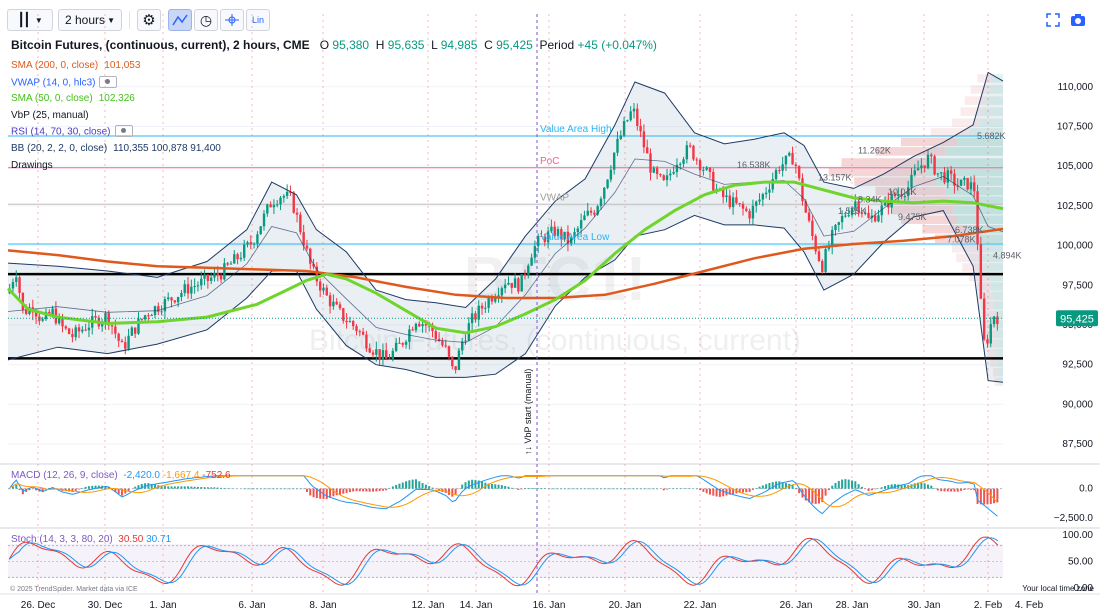 This screenshot has width=1100, height=616. Describe the element at coordinates (61, 133) in the screenshot. I see `indicator-label: RSI (14, 70, 30, close)` at that location.